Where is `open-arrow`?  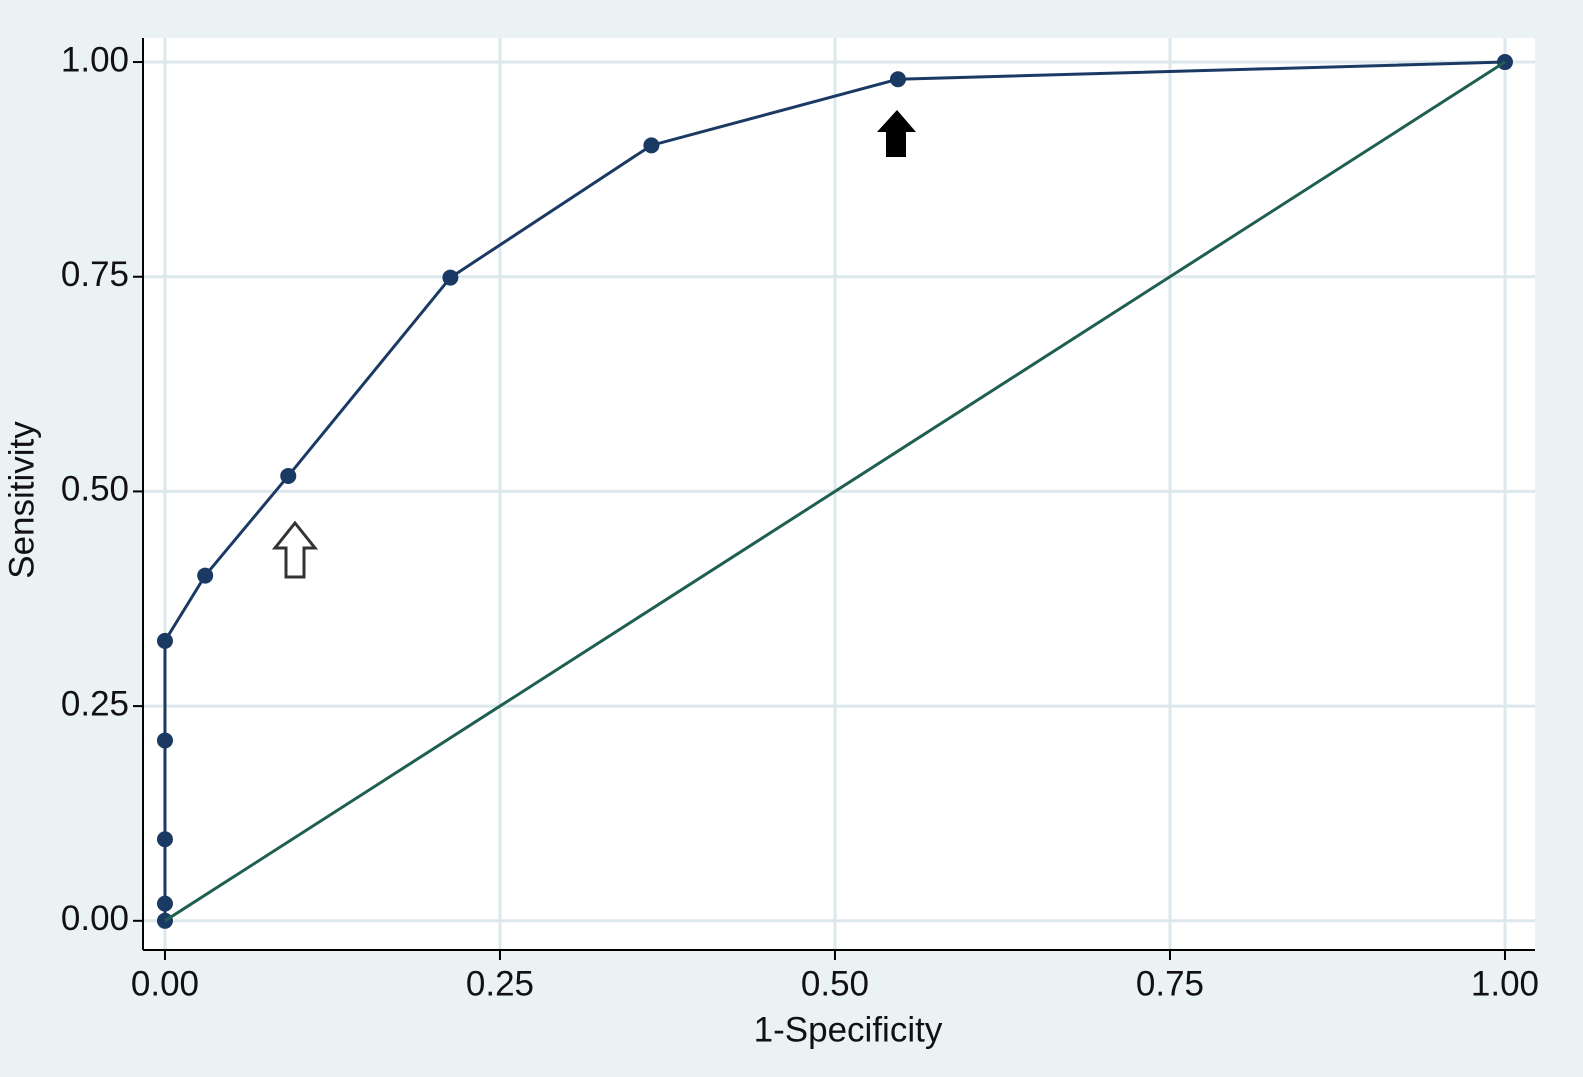 open-arrow is located at coordinates (295, 549).